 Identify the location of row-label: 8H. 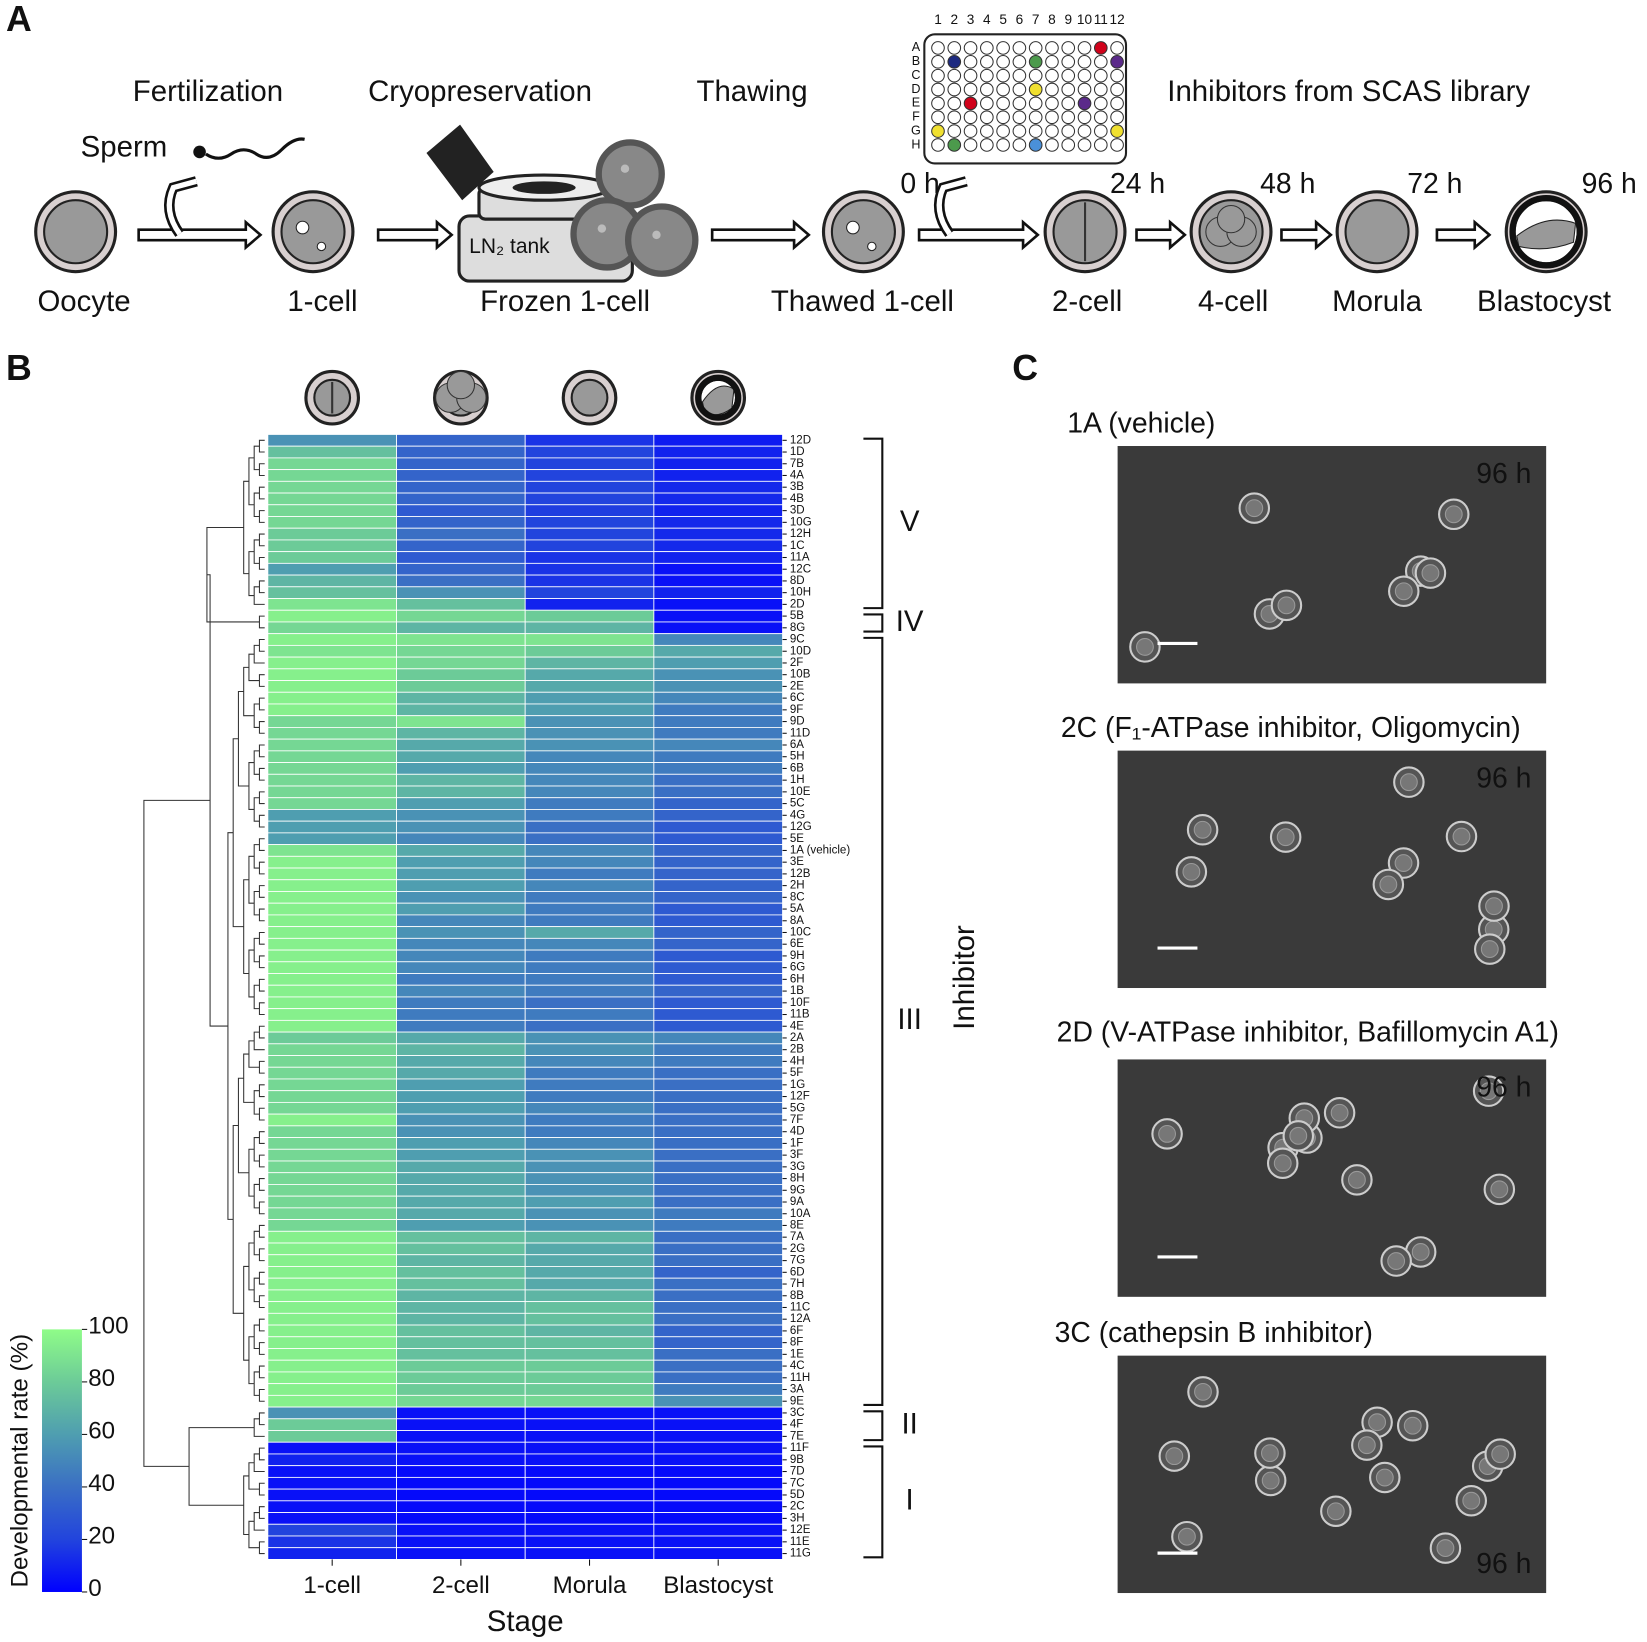
(797, 1179).